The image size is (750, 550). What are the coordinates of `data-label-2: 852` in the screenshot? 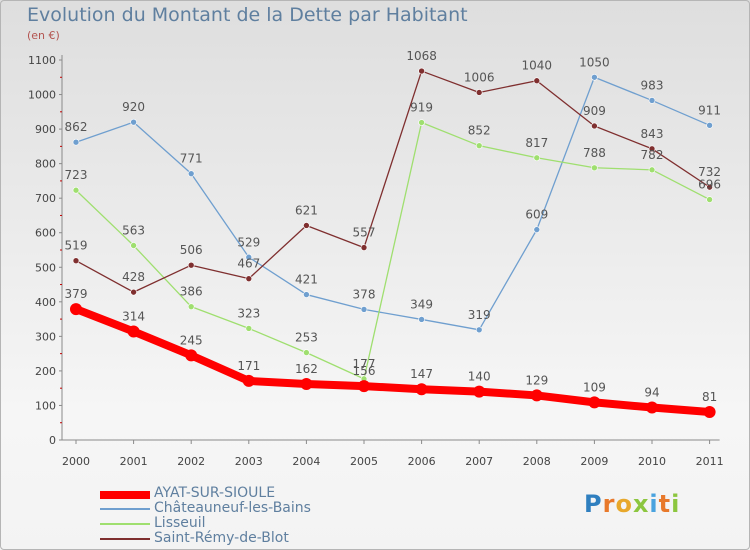 It's located at (479, 131).